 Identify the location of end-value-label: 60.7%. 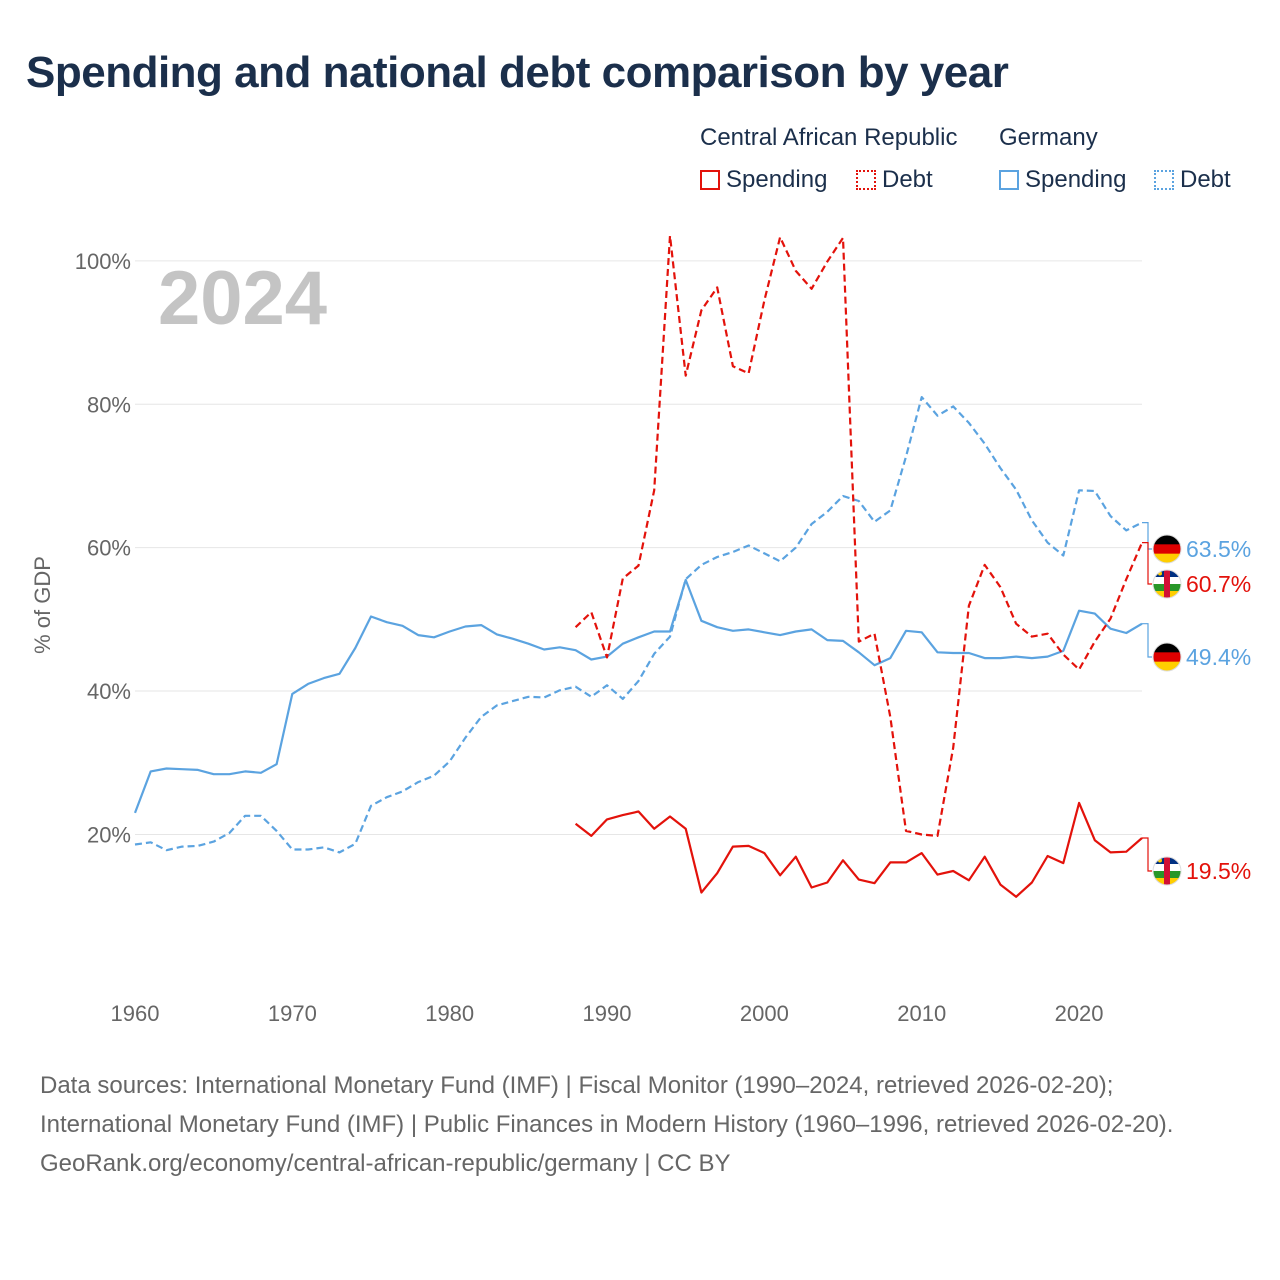
(1218, 584).